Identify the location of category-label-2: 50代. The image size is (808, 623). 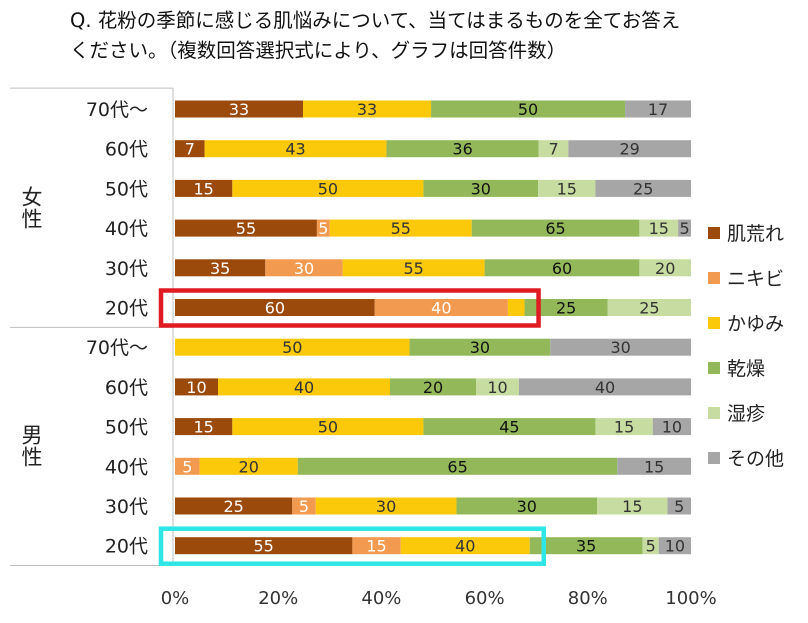
(126, 189).